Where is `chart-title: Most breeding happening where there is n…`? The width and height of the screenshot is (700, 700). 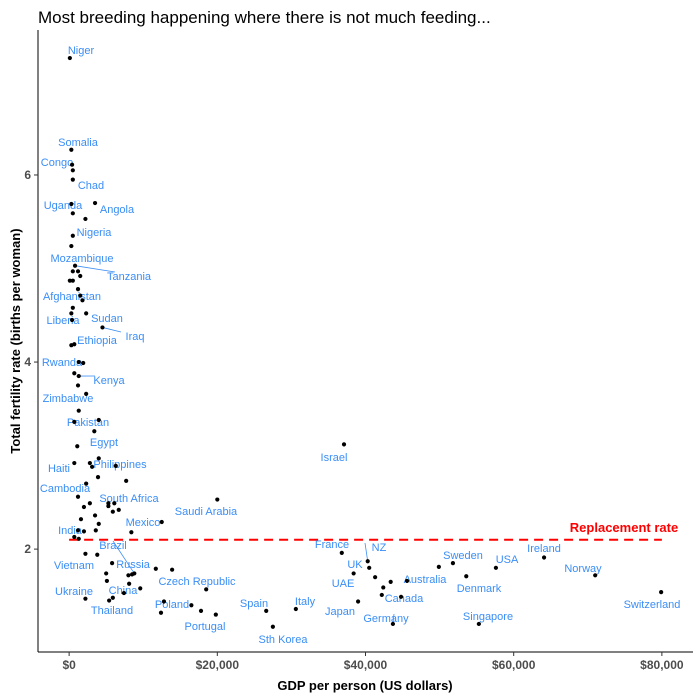
chart-title: Most breeding happening where there is n… is located at coordinates (264, 17).